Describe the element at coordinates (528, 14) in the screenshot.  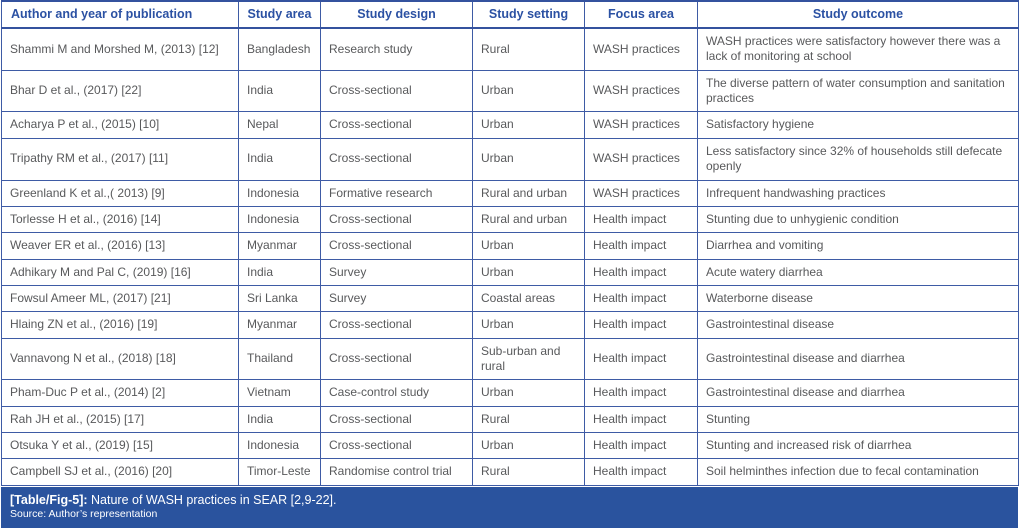
I see `column-header-study-setting: Study setting` at that location.